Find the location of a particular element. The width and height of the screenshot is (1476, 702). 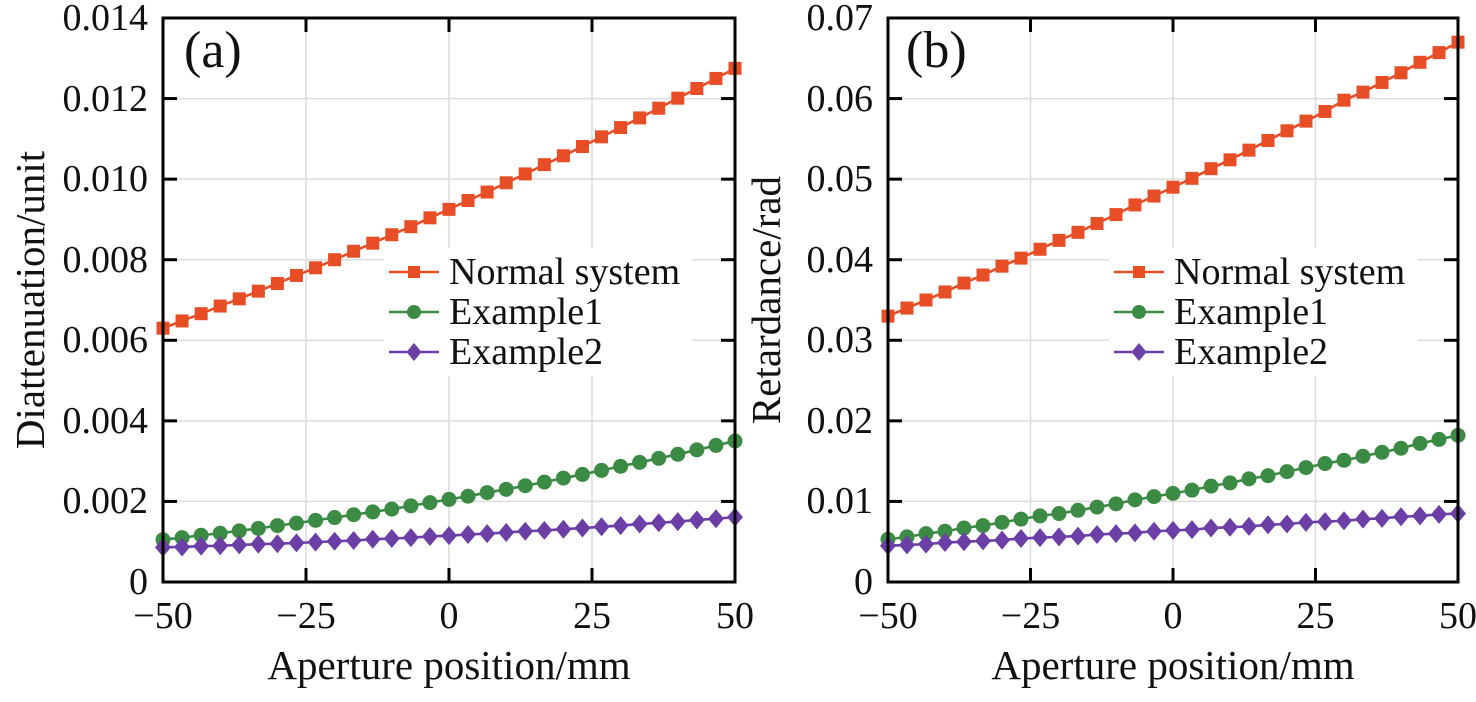

y-tick-label: 0 is located at coordinates (138, 582).